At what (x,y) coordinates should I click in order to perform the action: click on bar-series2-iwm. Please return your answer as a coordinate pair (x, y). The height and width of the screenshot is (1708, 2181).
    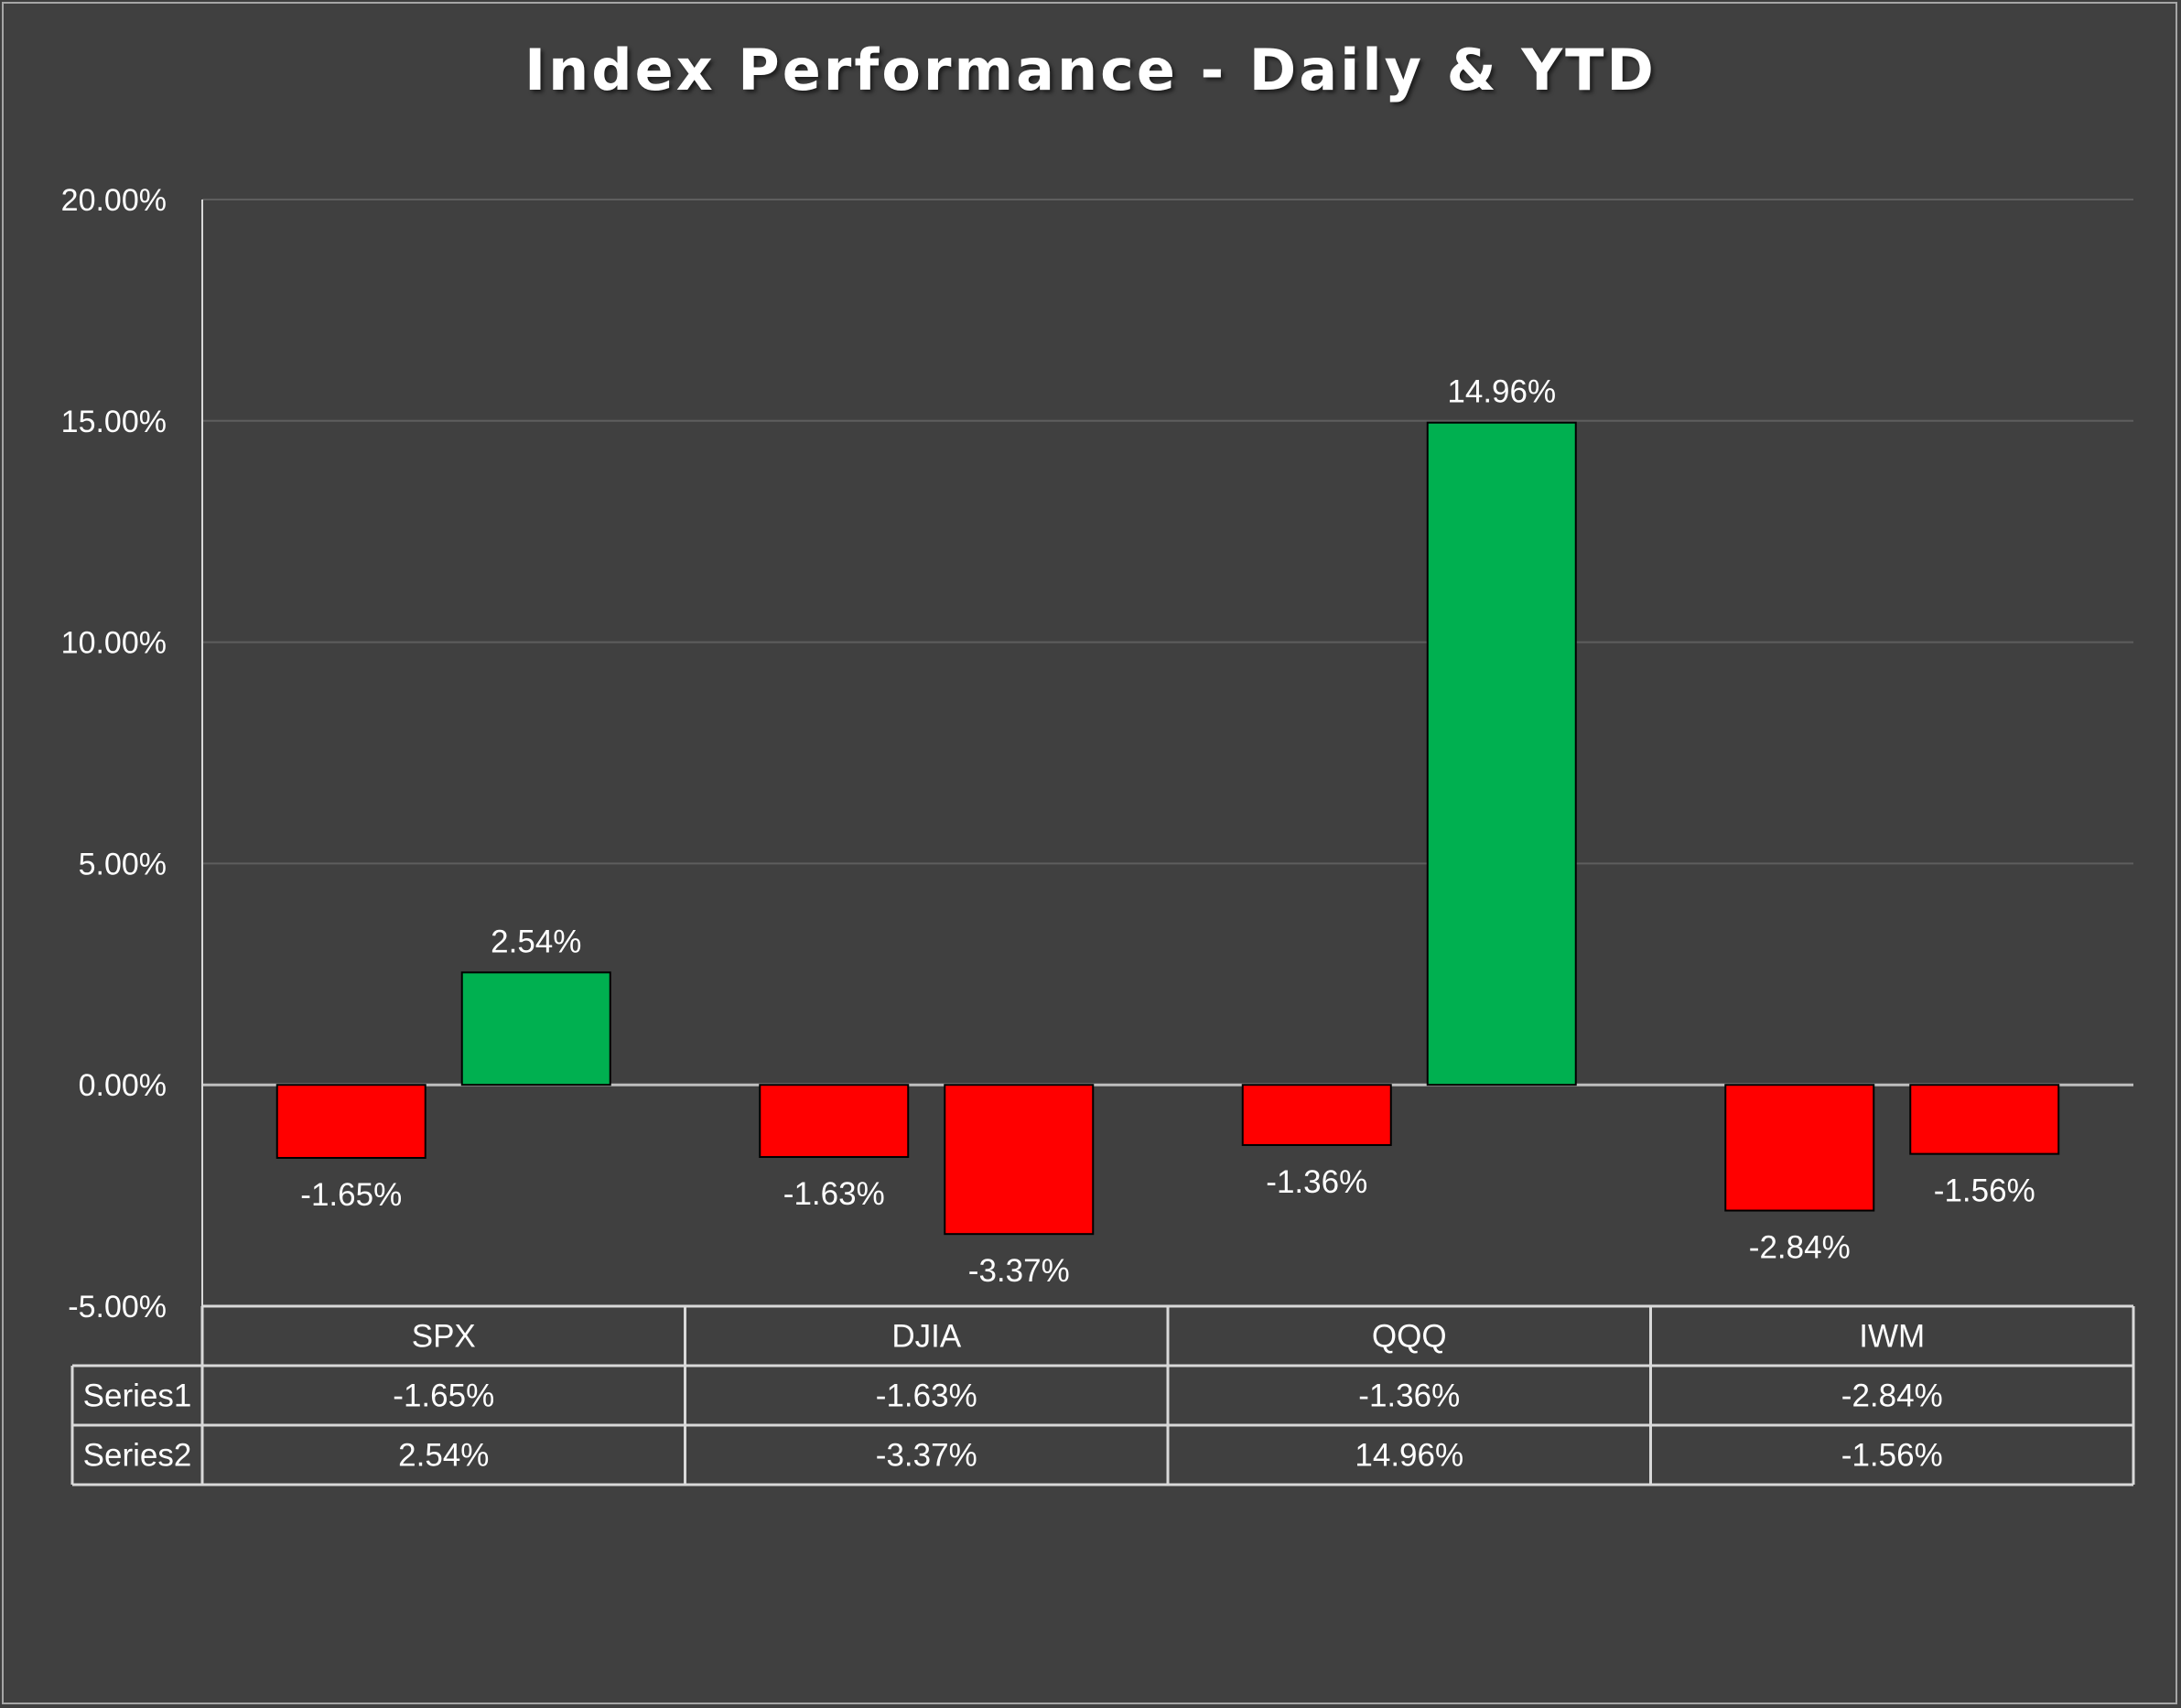
    Looking at the image, I should click on (1985, 1119).